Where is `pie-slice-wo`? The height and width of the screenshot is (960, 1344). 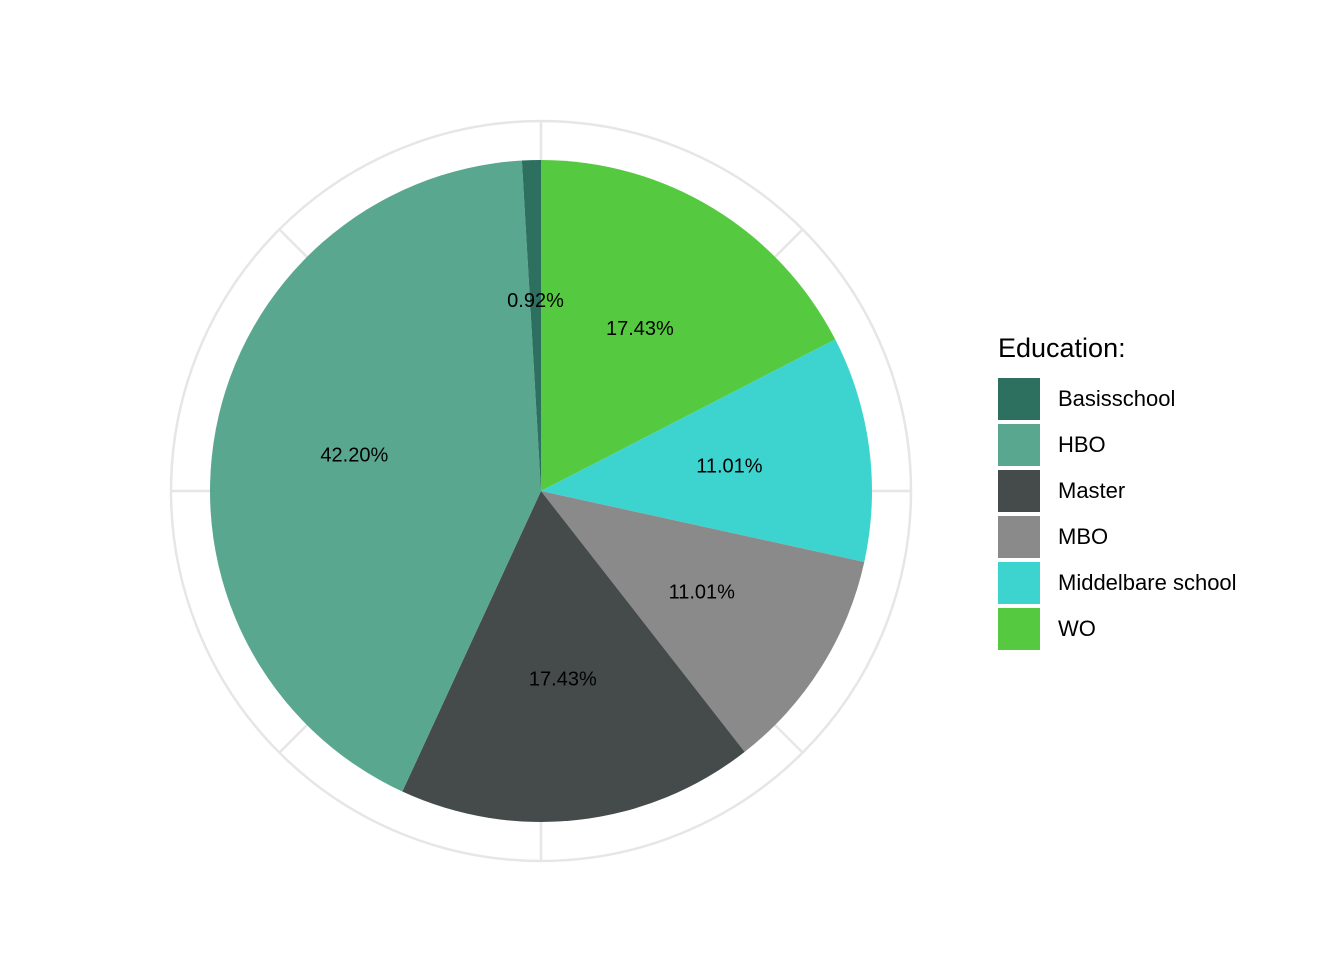
pie-slice-wo is located at coordinates (688, 325).